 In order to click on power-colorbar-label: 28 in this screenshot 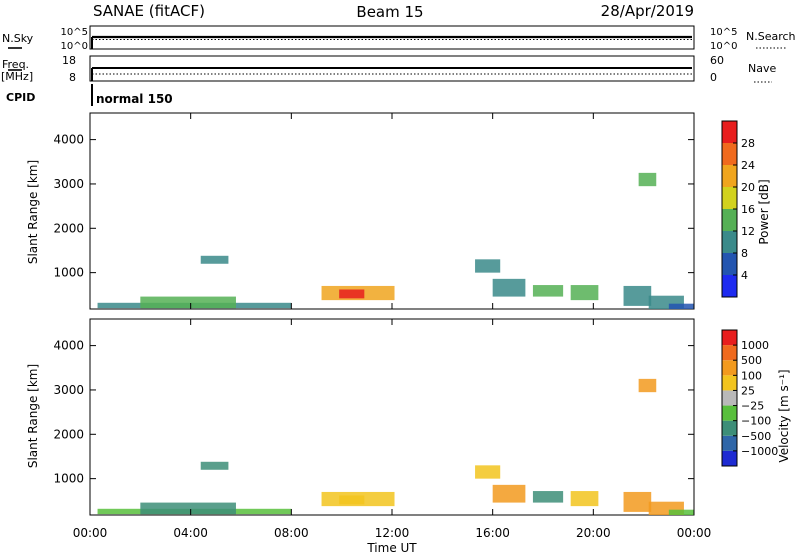, I will do `click(748, 143)`.